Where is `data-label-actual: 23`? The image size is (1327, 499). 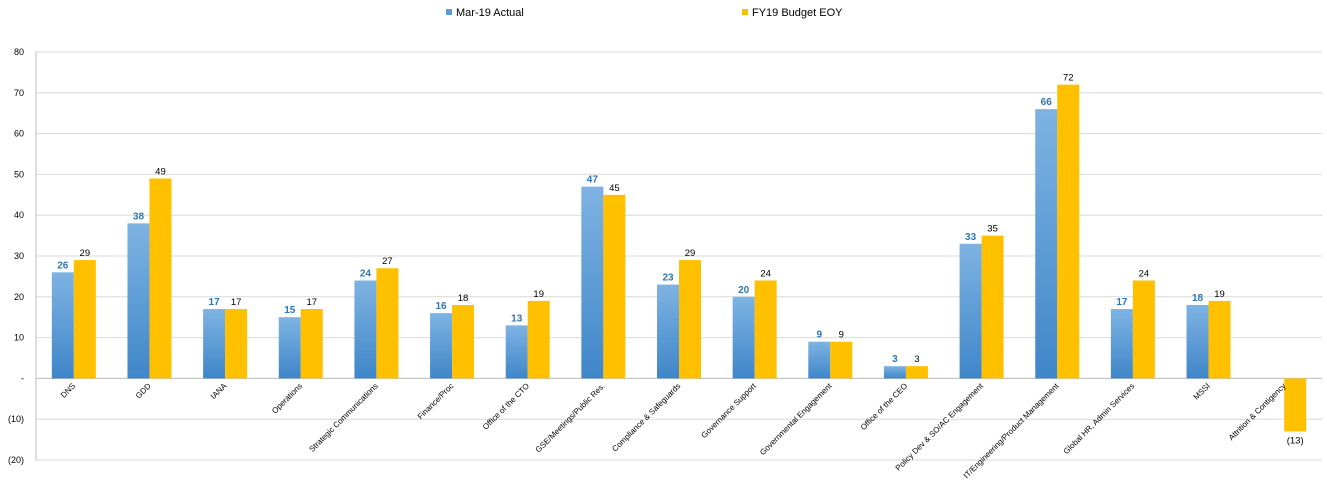
data-label-actual: 23 is located at coordinates (668, 278).